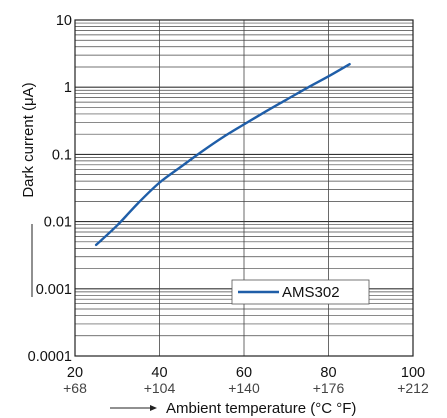 Image resolution: width=447 pixels, height=418 pixels. I want to click on x-axis-label-arrow, so click(153, 408).